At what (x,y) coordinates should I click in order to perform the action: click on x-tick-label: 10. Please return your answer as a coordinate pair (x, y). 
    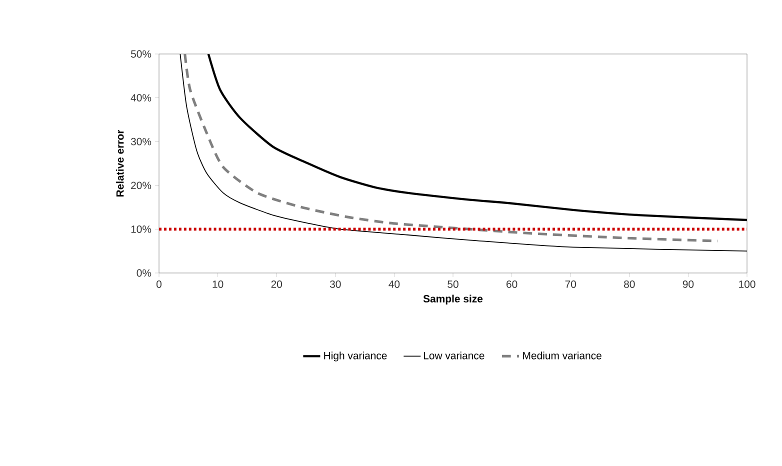
    Looking at the image, I should click on (218, 284).